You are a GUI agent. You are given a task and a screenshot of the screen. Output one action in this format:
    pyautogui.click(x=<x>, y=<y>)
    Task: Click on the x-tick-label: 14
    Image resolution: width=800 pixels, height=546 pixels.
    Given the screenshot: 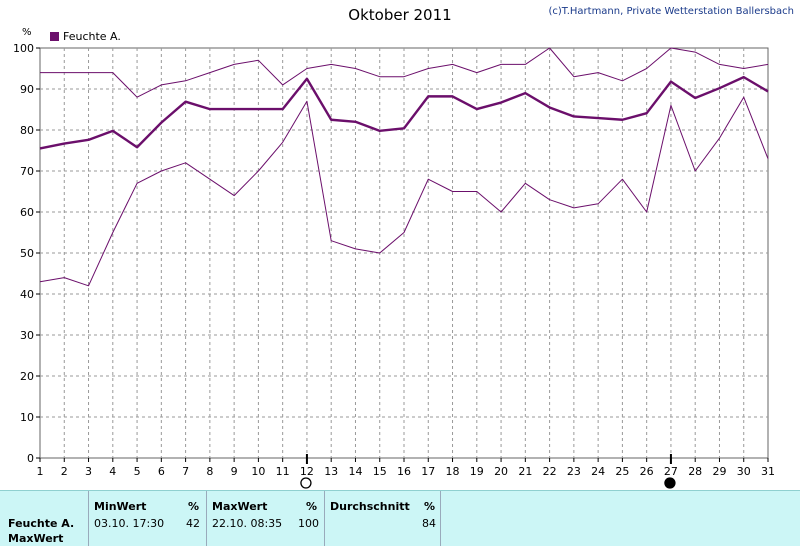 What is the action you would take?
    pyautogui.click(x=355, y=471)
    